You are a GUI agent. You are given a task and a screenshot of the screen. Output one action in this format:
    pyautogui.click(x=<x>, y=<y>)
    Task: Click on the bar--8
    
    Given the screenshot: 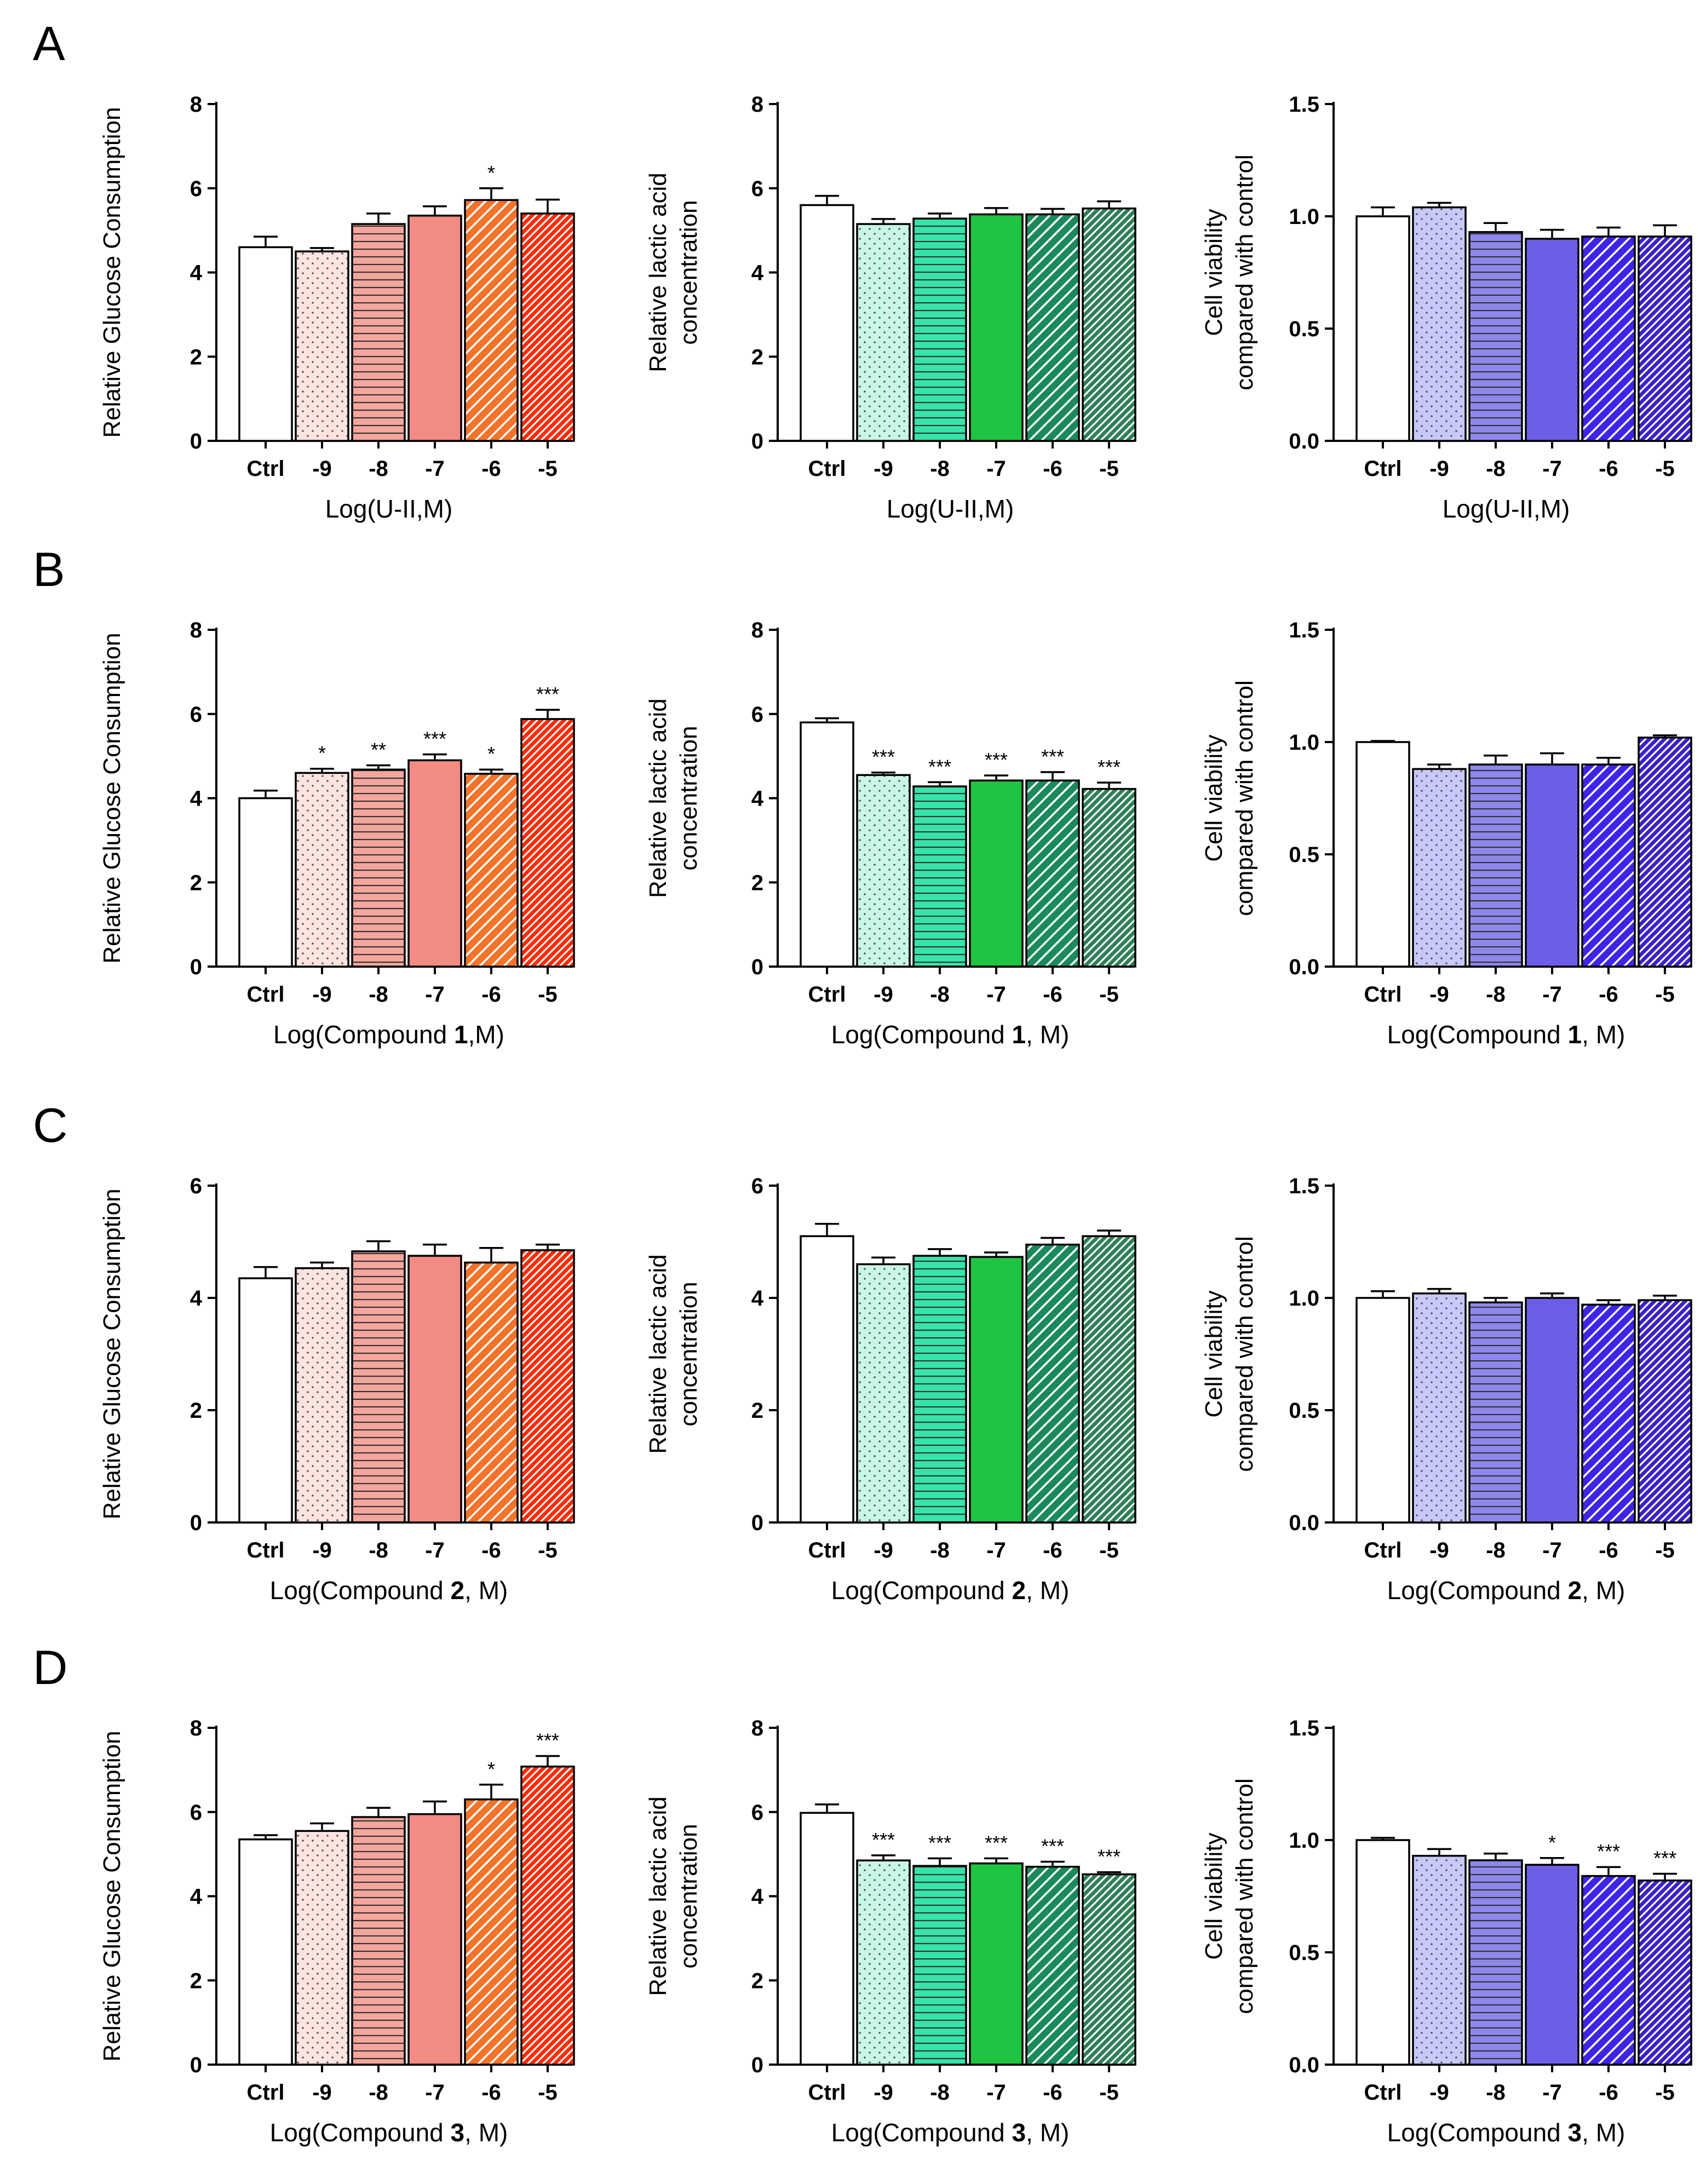 What is the action you would take?
    pyautogui.click(x=939, y=1965)
    